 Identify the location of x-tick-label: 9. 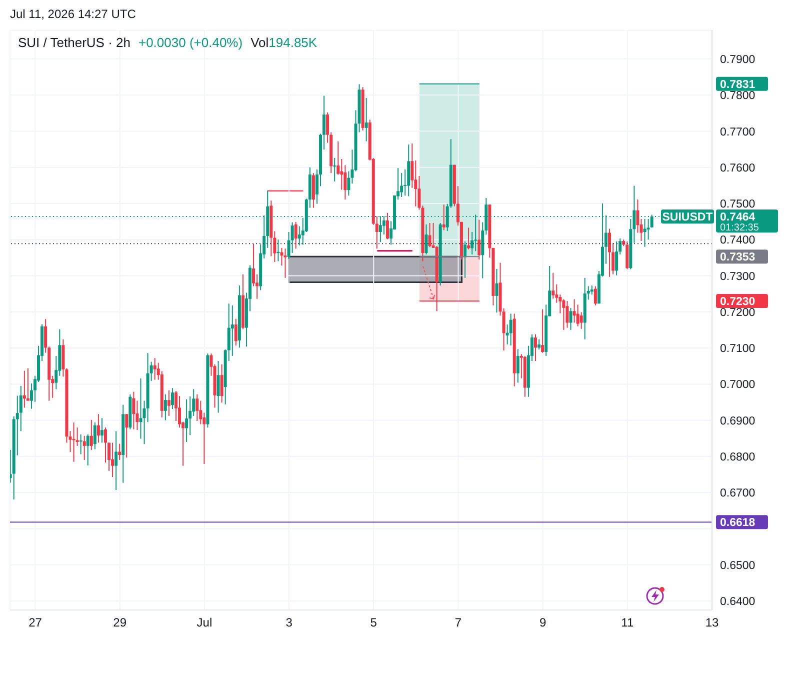
(542, 623).